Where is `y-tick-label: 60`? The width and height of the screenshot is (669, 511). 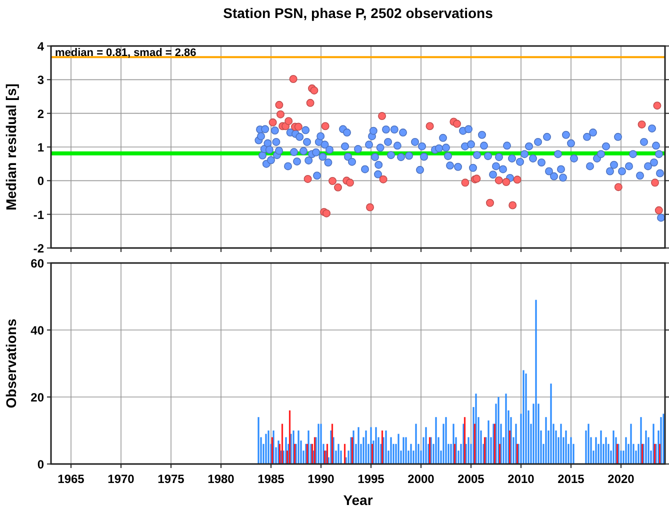
y-tick-label: 60 is located at coordinates (37, 263).